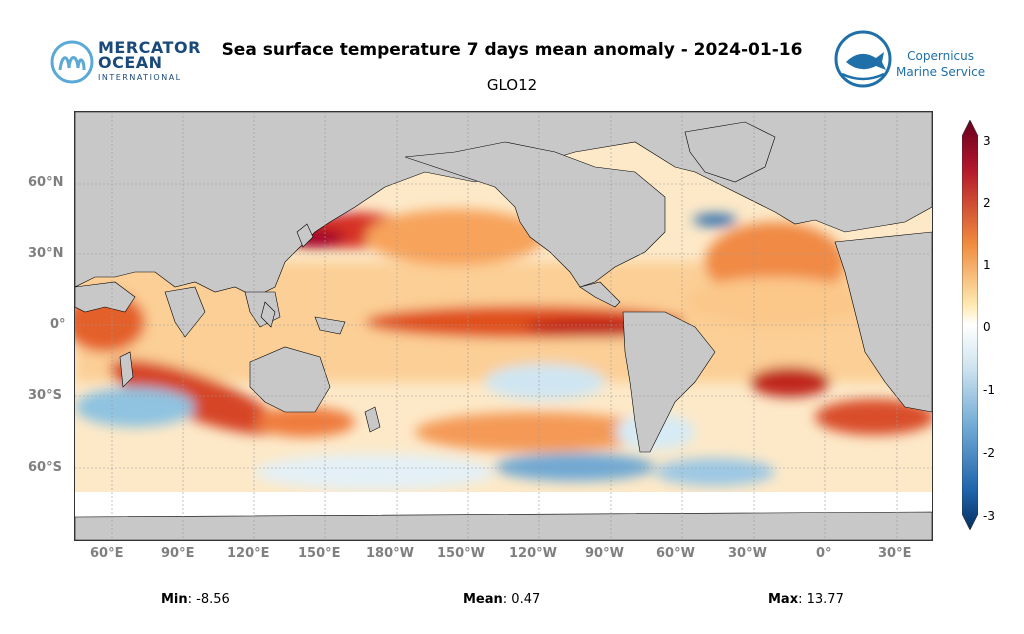 The image size is (1024, 634). What do you see at coordinates (195, 599) in the screenshot?
I see `stat-min: Min: -8.56` at bounding box center [195, 599].